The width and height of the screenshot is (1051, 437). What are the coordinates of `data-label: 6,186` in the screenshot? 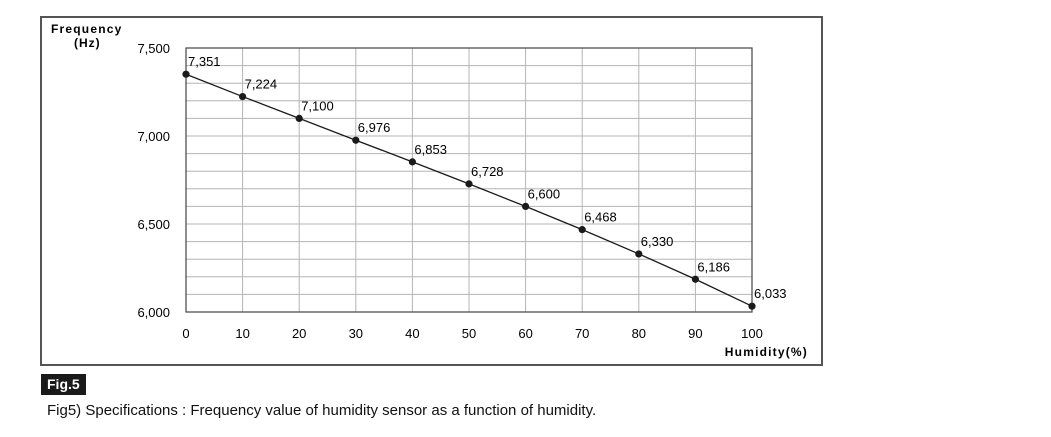 It's located at (713, 266).